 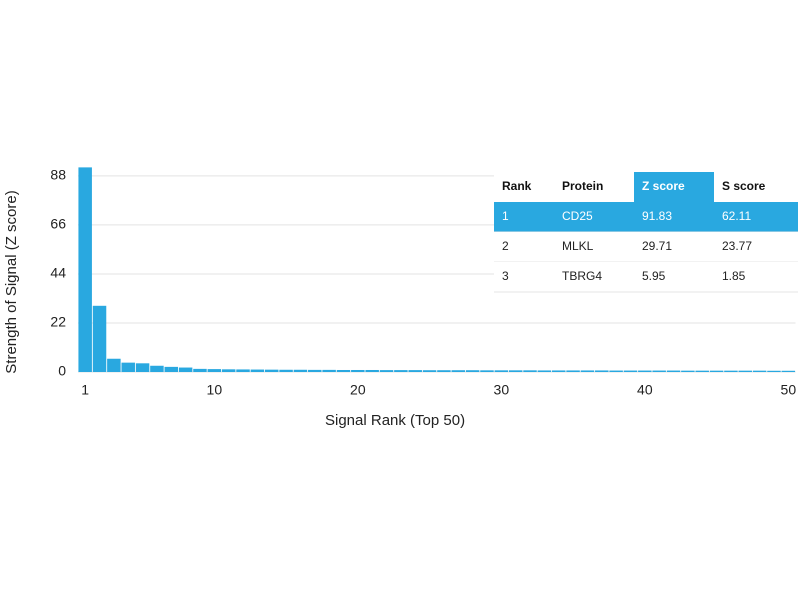 I want to click on y-tick-label: 66, so click(x=58, y=224).